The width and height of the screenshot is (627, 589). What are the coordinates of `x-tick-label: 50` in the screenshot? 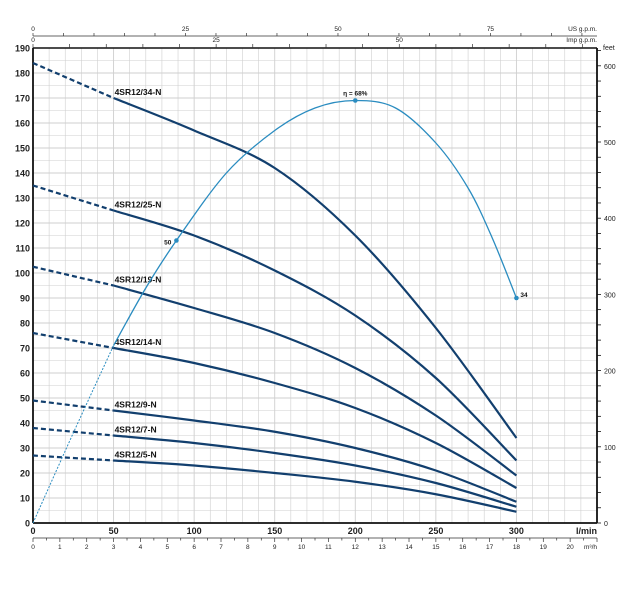 It's located at (114, 531).